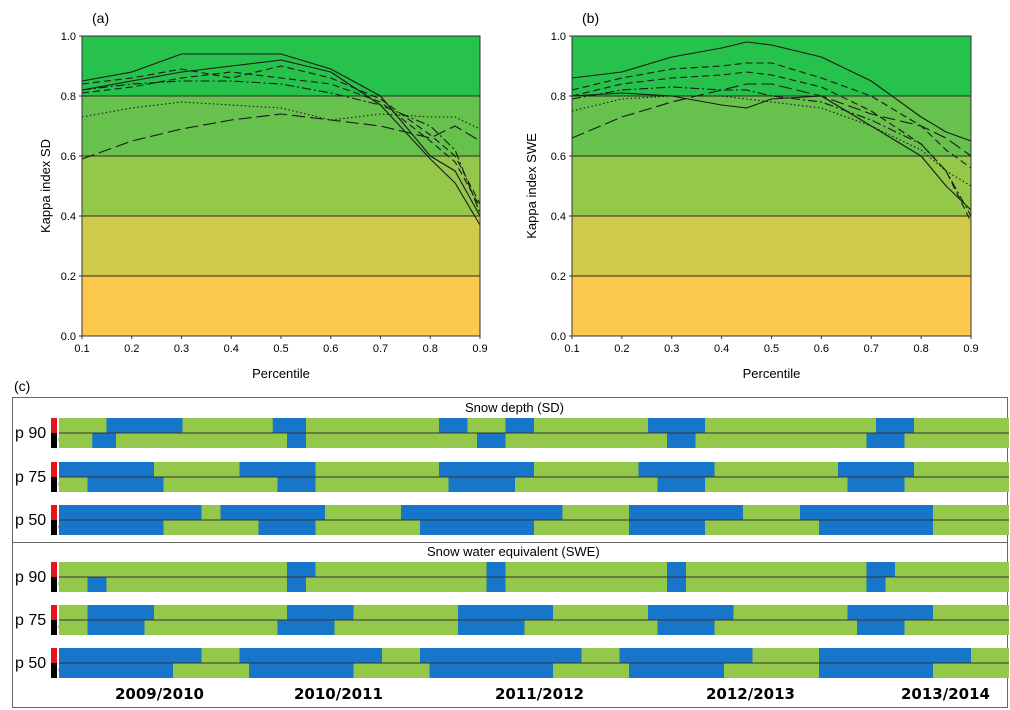 This screenshot has height=710, width=1010. I want to click on band-moderate, so click(771, 186).